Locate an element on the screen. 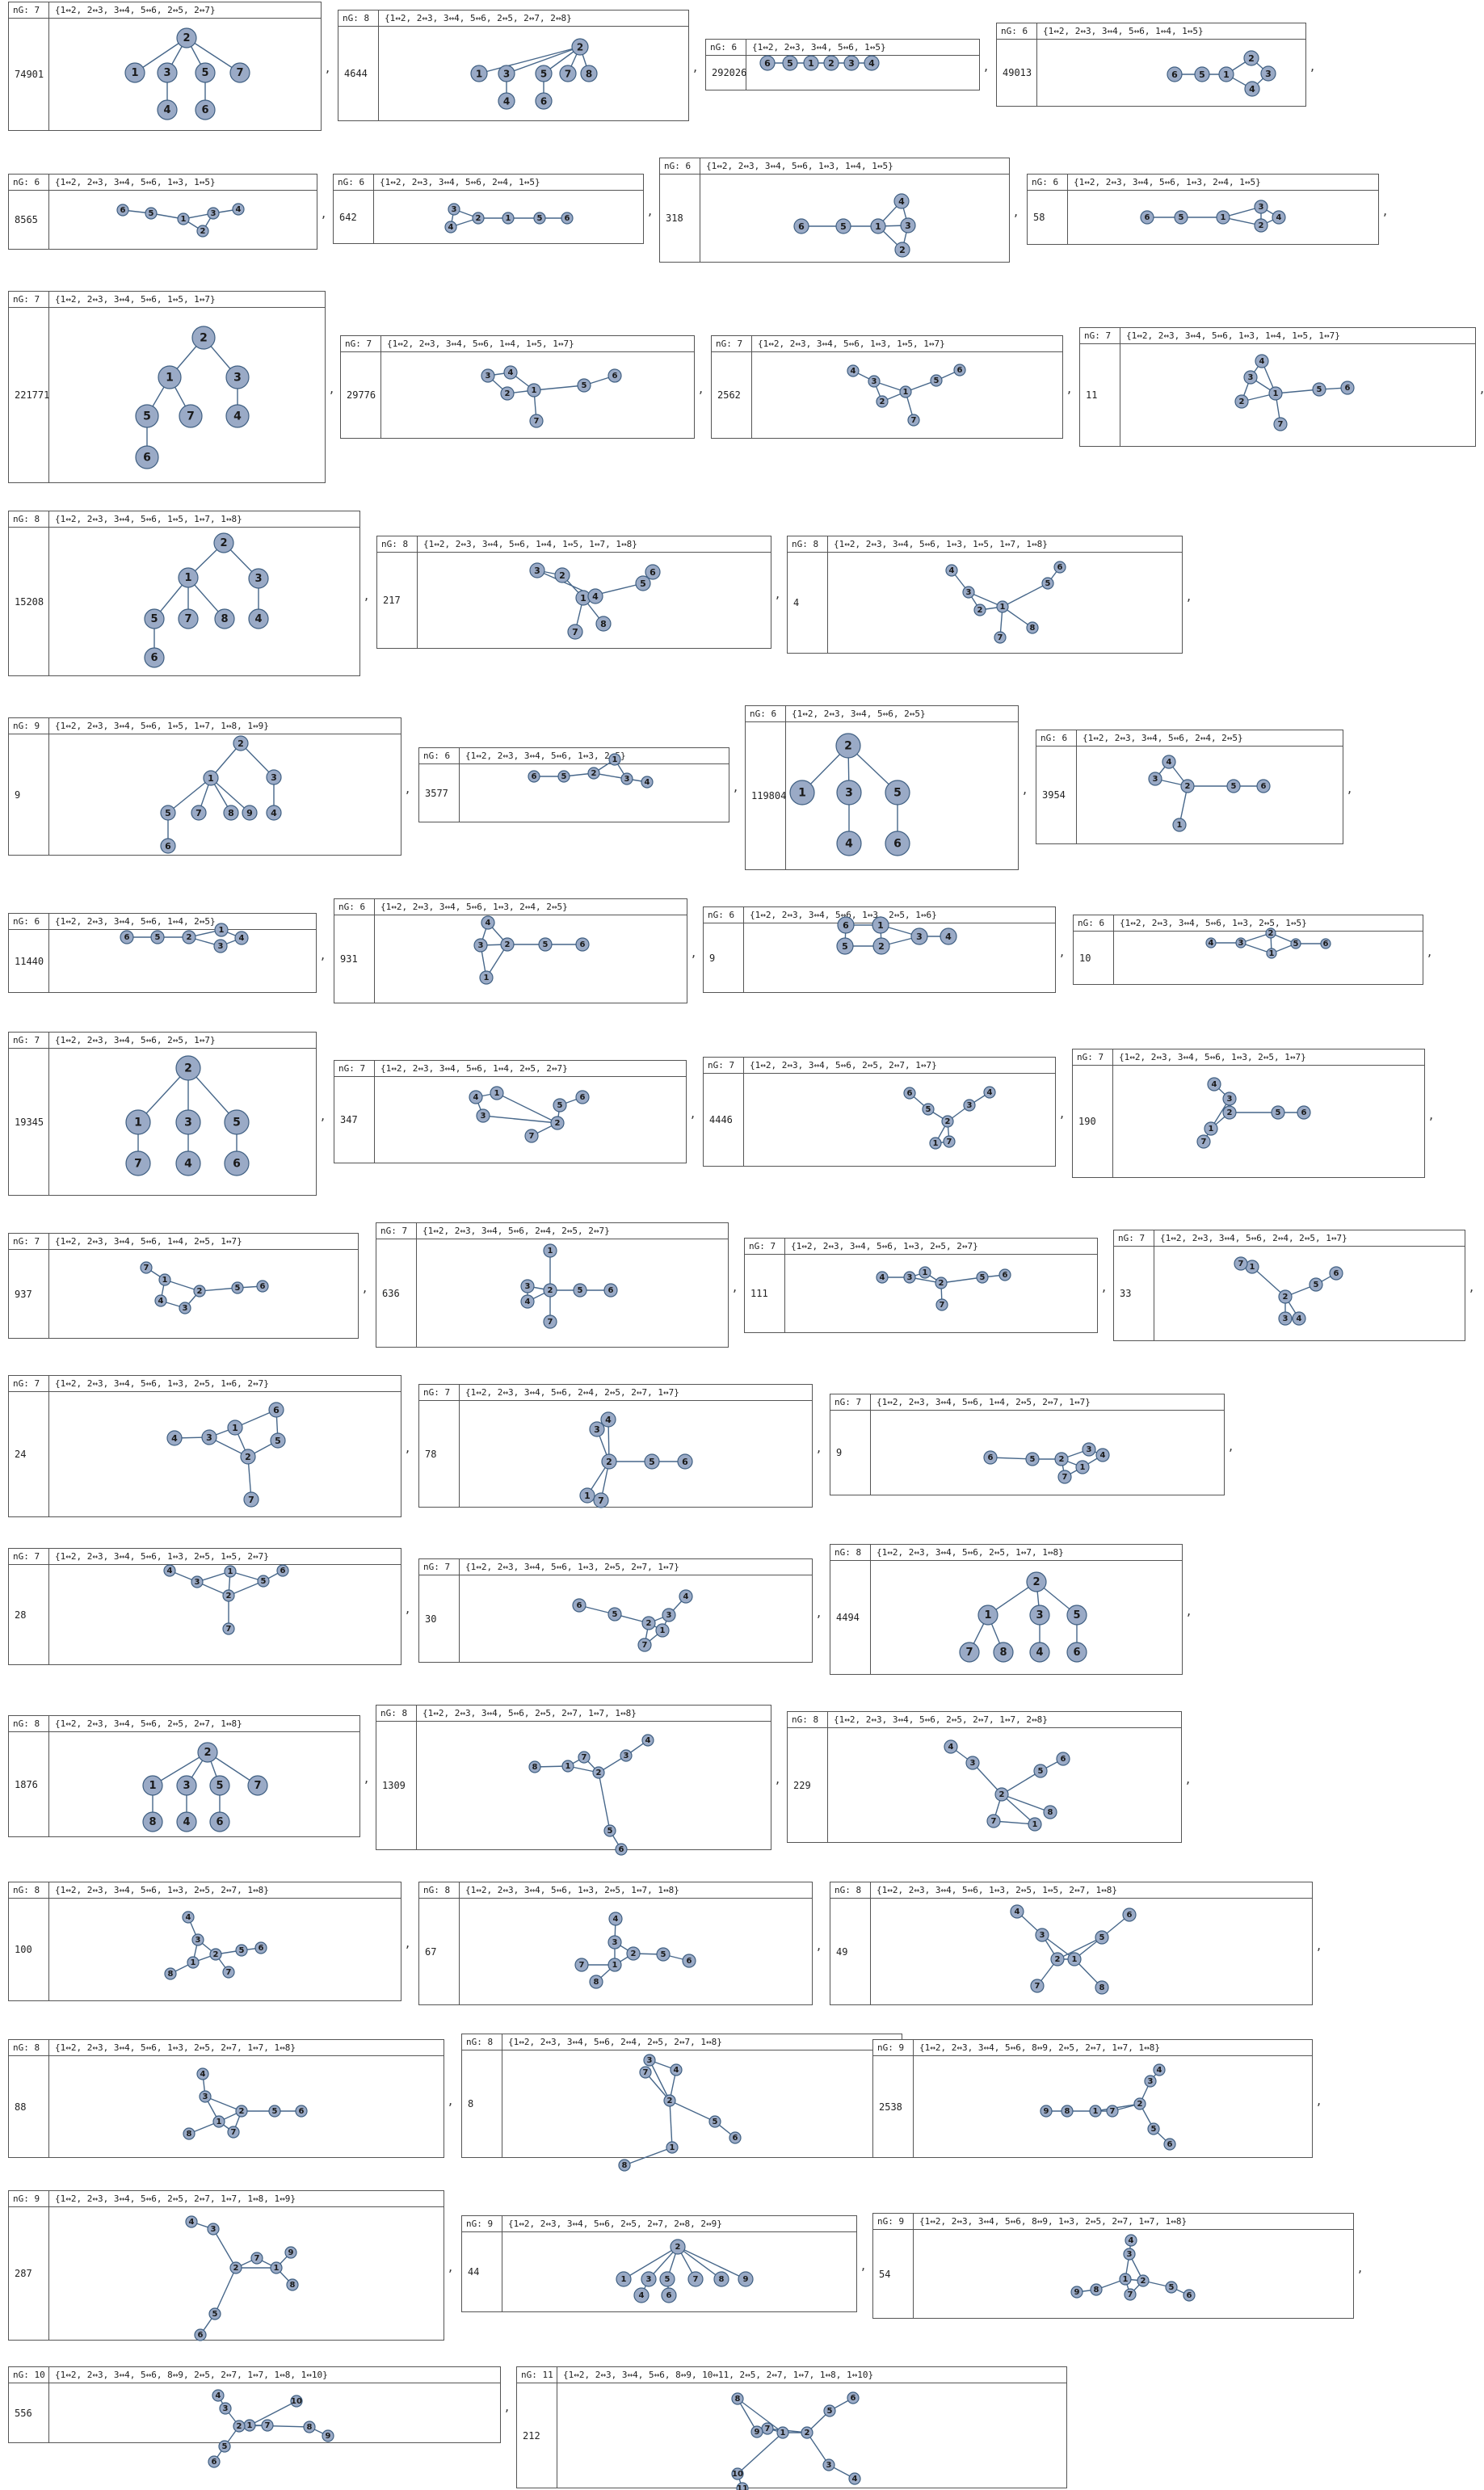 Image resolution: width=1484 pixels, height=2490 pixels. occurrence-count: 49013 is located at coordinates (1017, 73).